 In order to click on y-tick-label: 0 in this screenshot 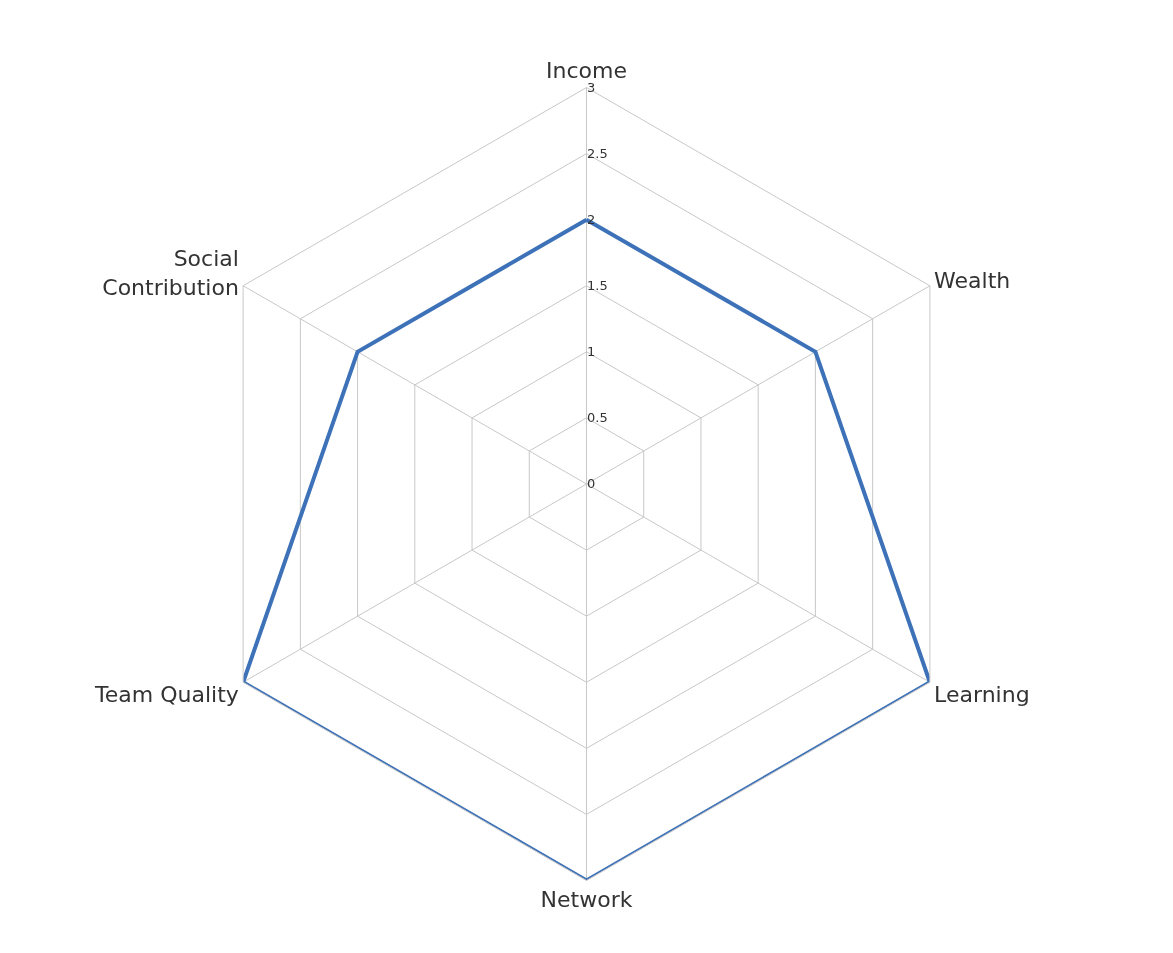, I will do `click(591, 484)`.